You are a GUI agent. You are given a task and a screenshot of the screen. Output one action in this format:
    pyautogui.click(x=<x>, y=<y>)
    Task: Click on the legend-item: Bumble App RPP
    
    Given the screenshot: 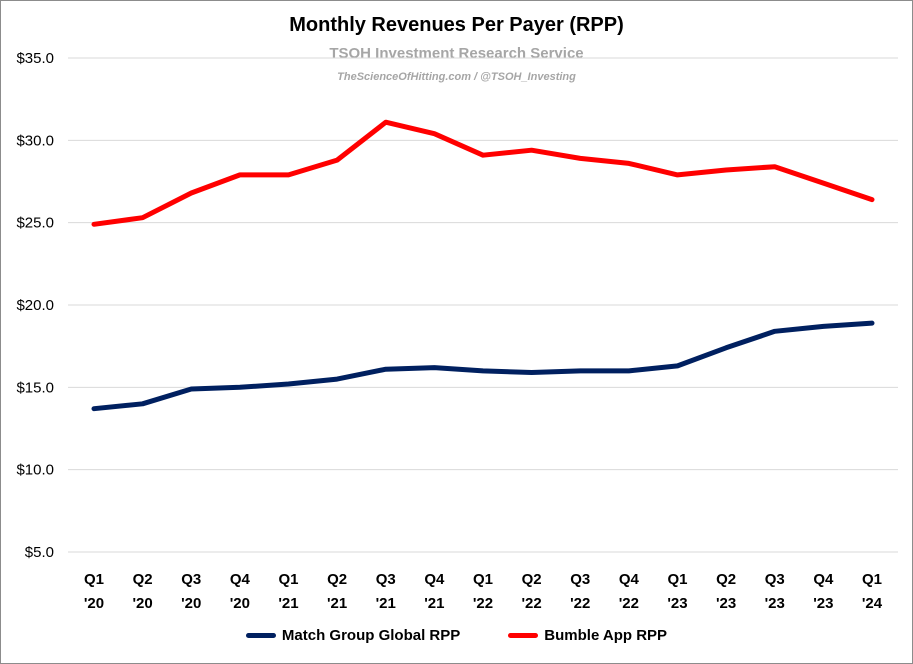 What is the action you would take?
    pyautogui.click(x=587, y=635)
    